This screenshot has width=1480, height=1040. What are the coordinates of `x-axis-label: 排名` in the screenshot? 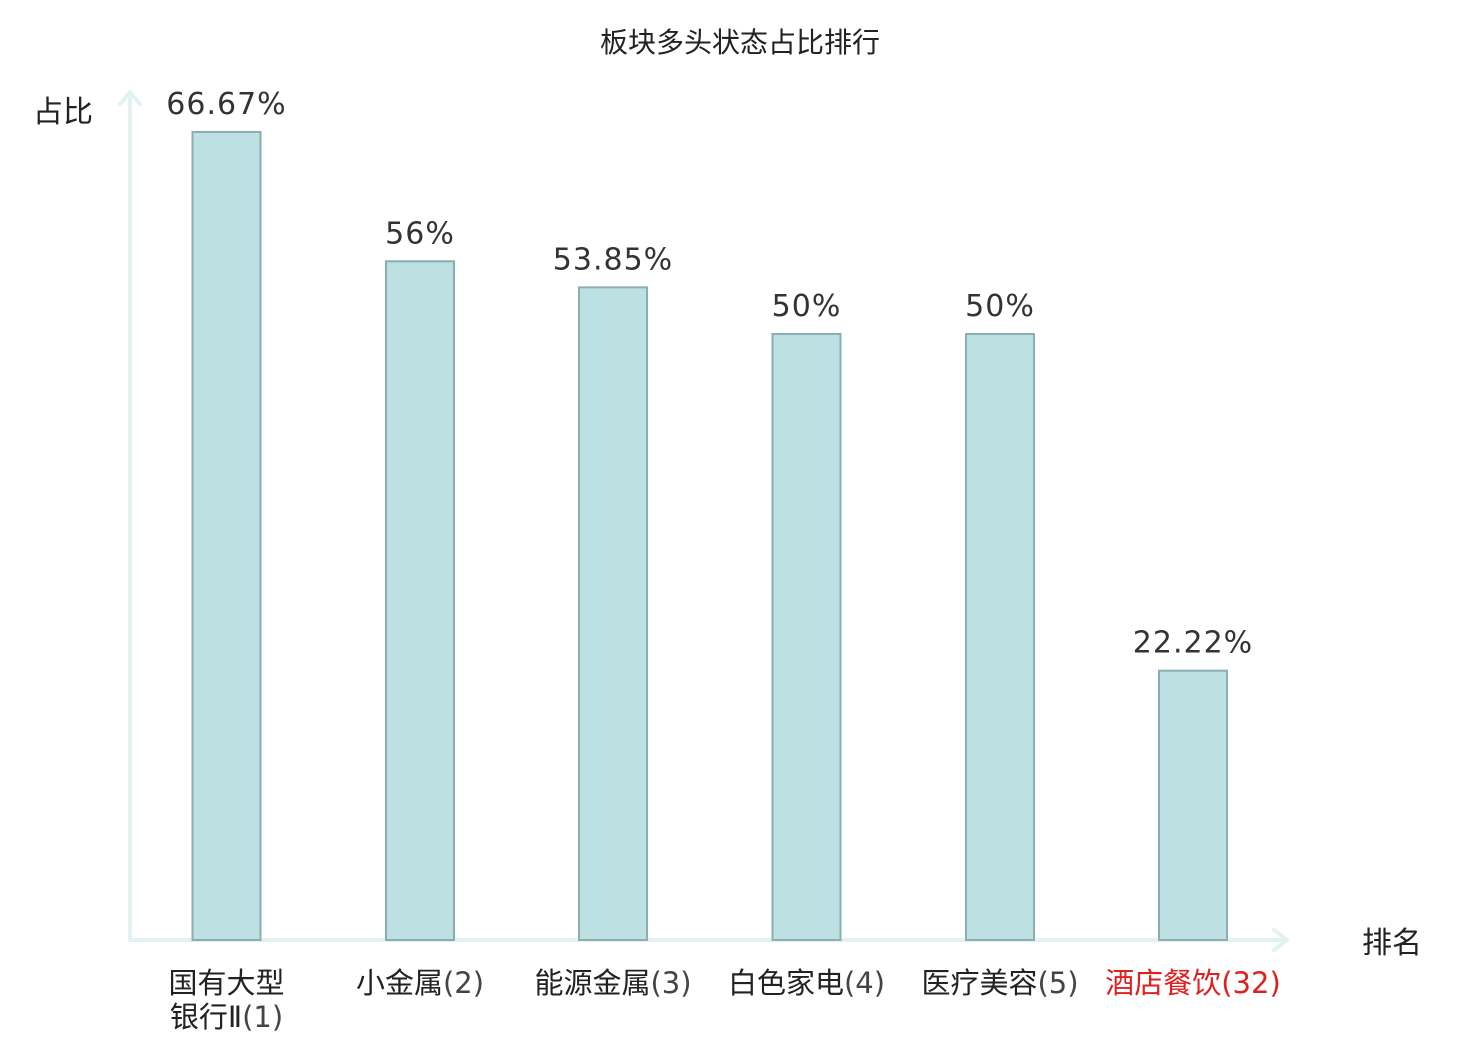 It's located at (1392, 943).